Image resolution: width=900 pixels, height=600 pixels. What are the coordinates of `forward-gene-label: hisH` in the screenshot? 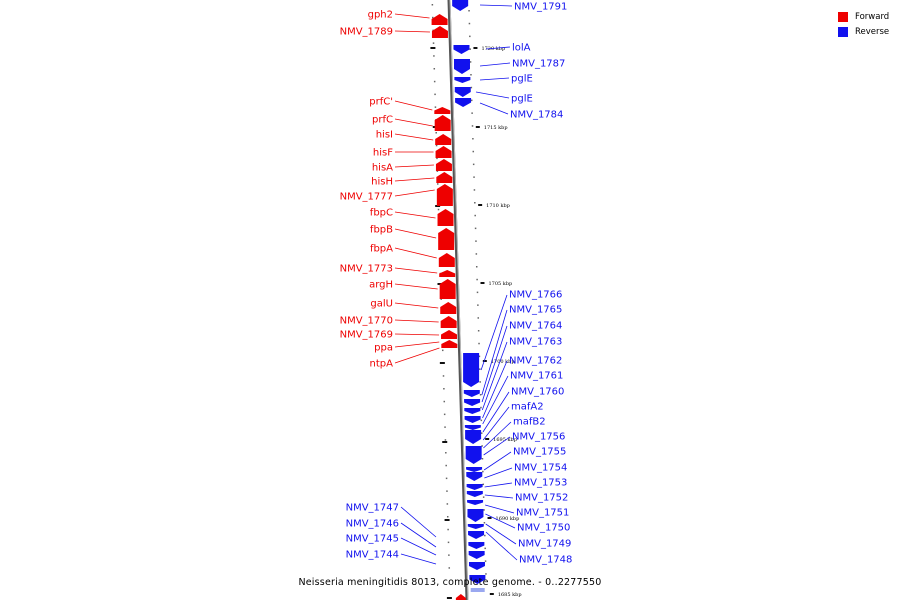 It's located at (382, 182).